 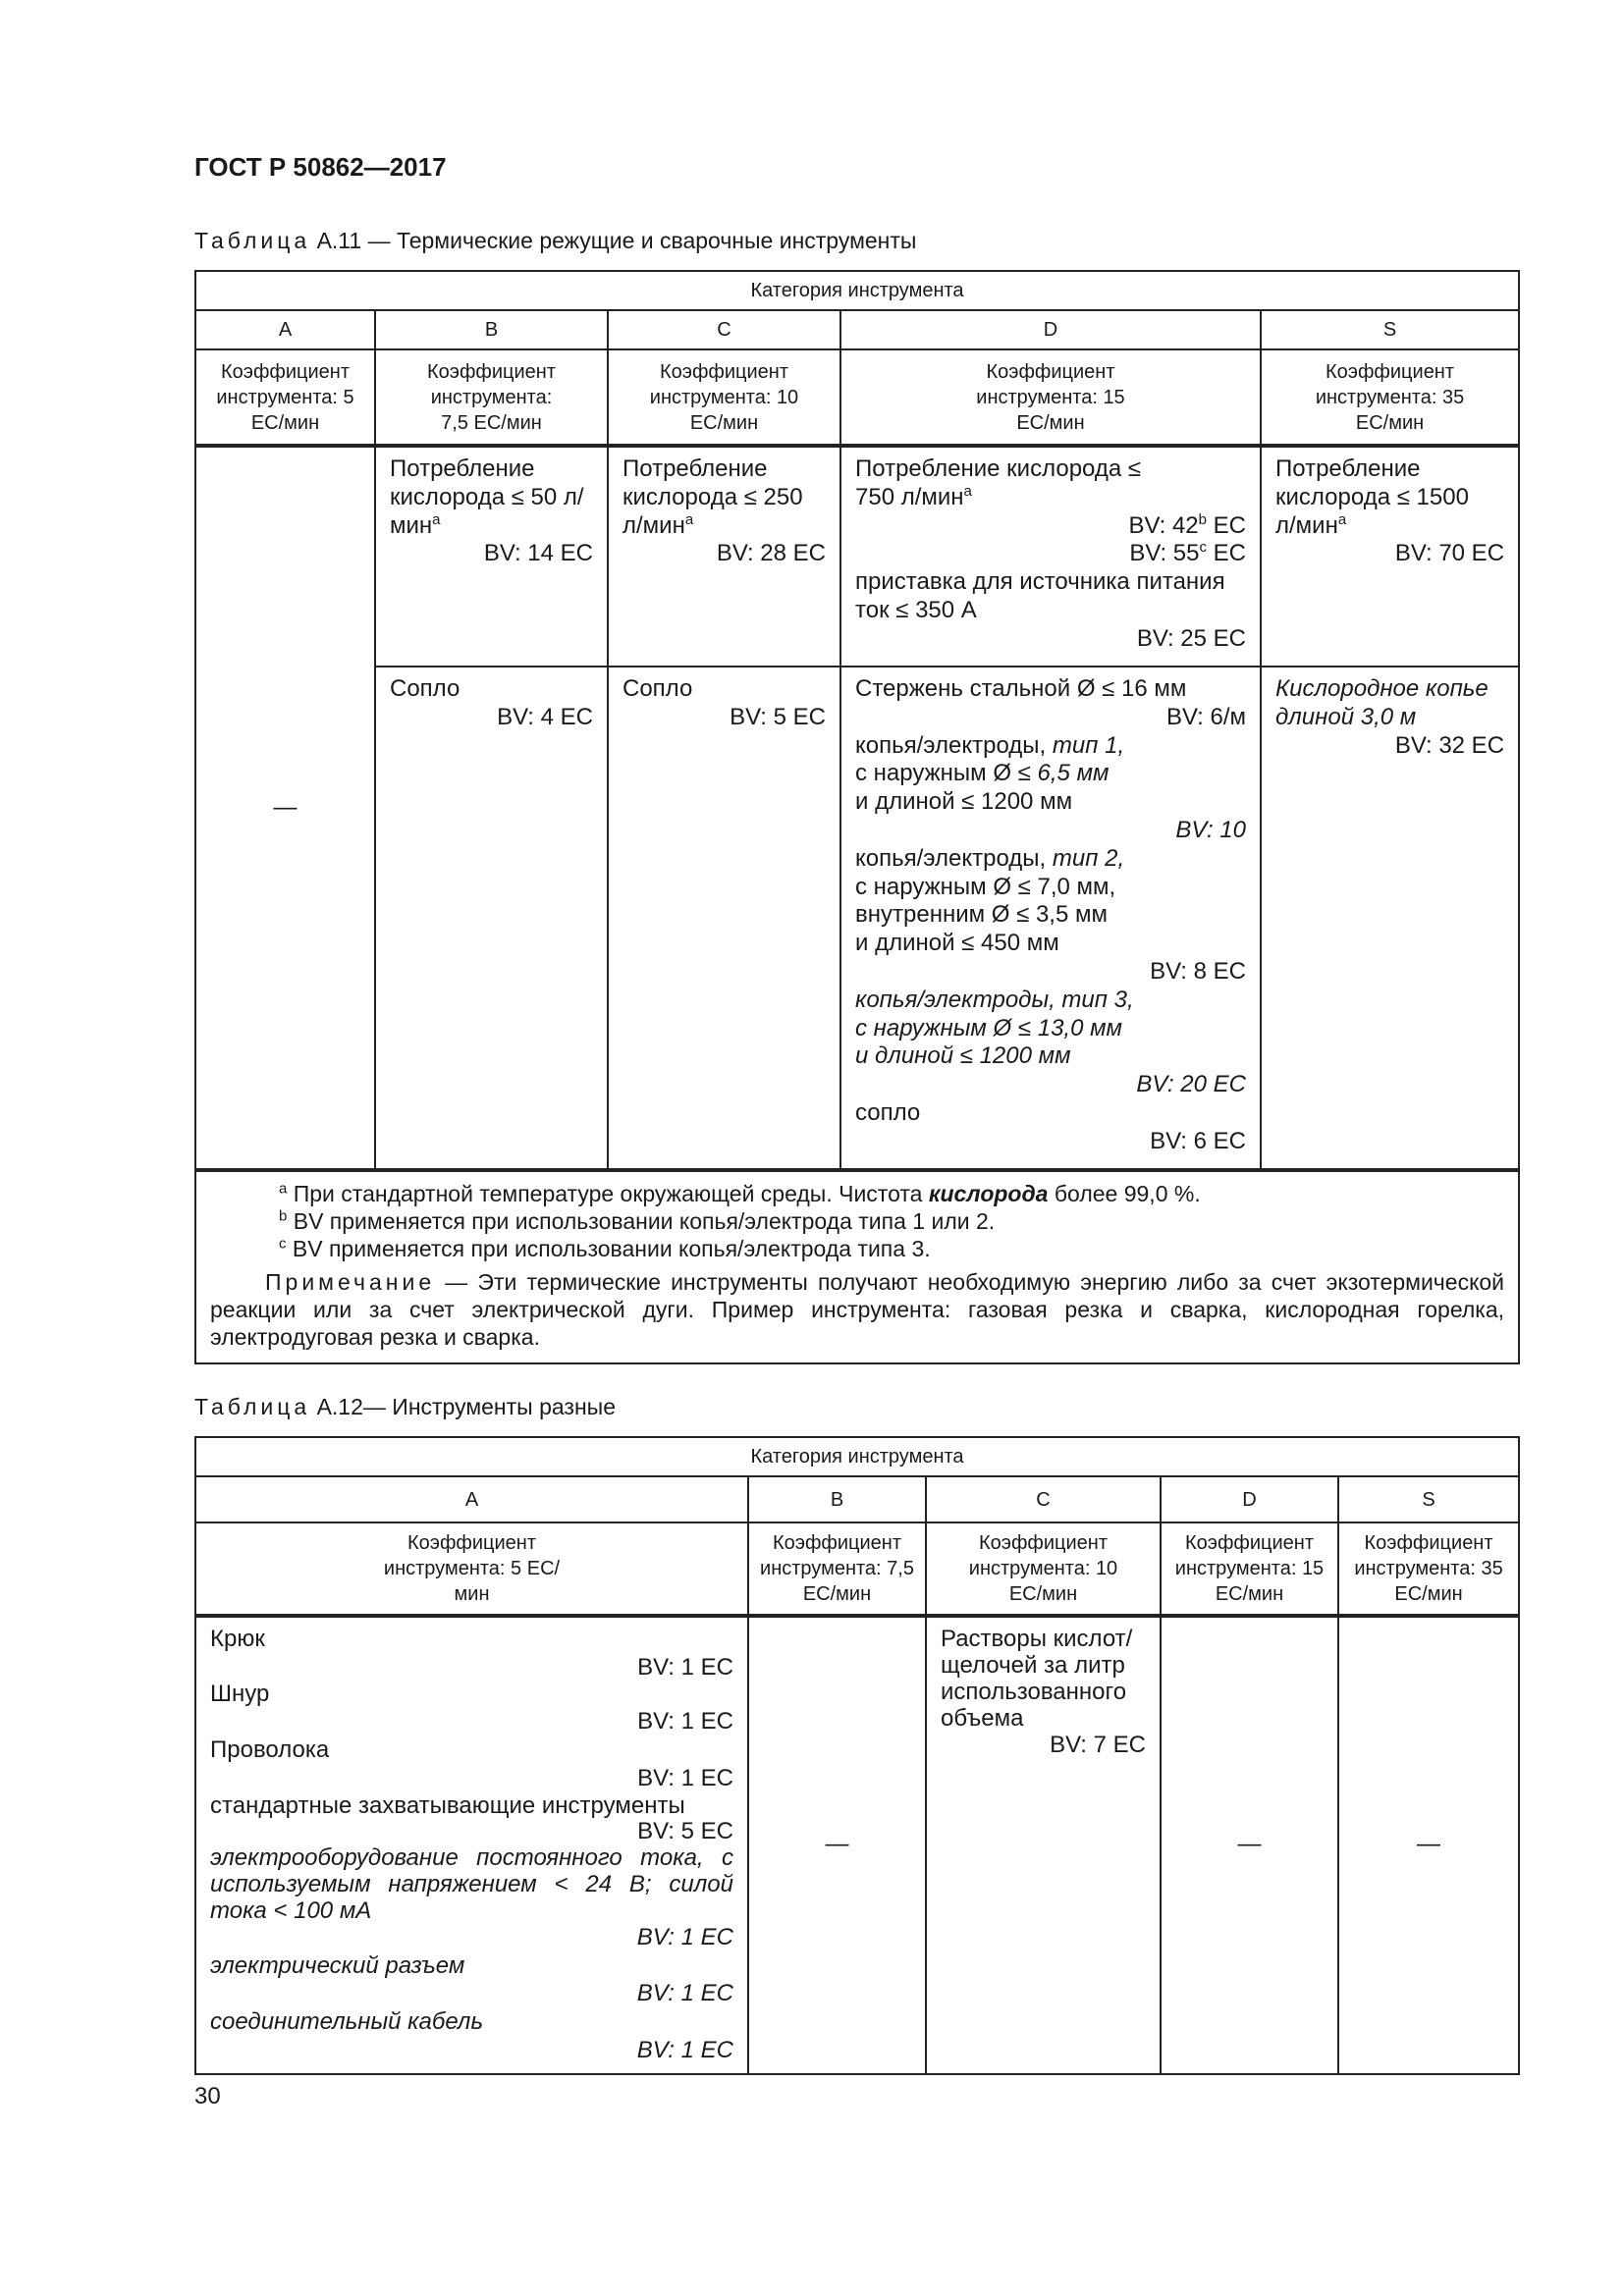 I want to click on cell-b: —, so click(x=837, y=1845).